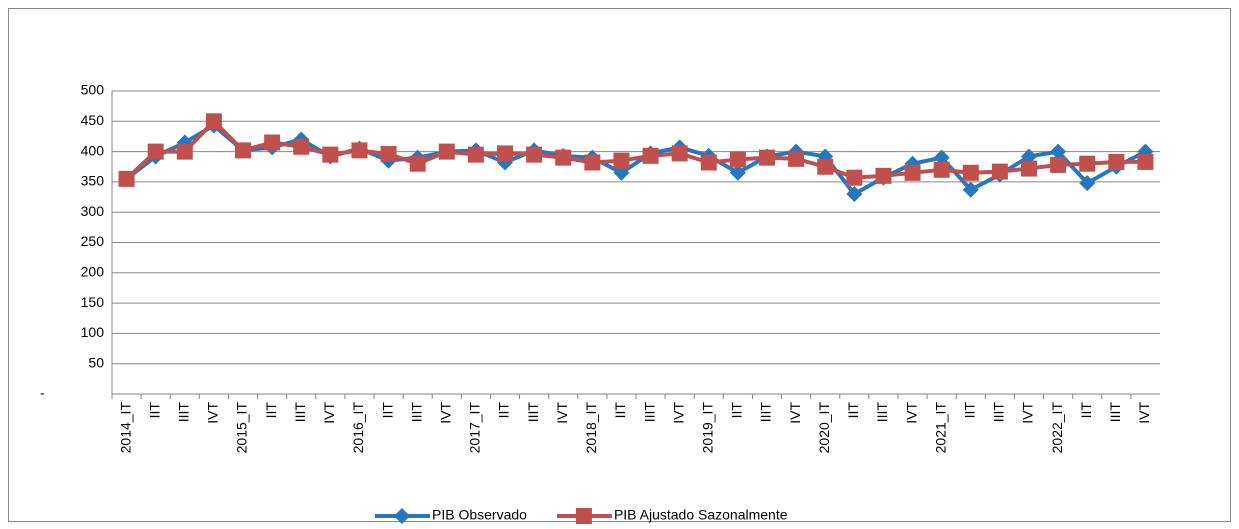  I want to click on y-tick-label: 350, so click(93, 181).